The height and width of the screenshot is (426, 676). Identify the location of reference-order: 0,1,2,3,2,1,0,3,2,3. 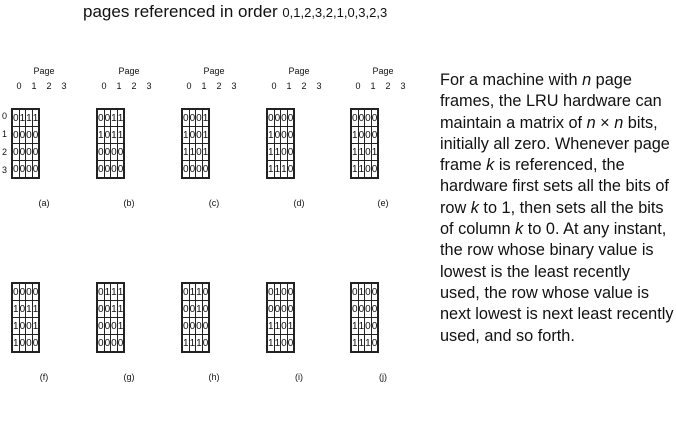
(335, 12).